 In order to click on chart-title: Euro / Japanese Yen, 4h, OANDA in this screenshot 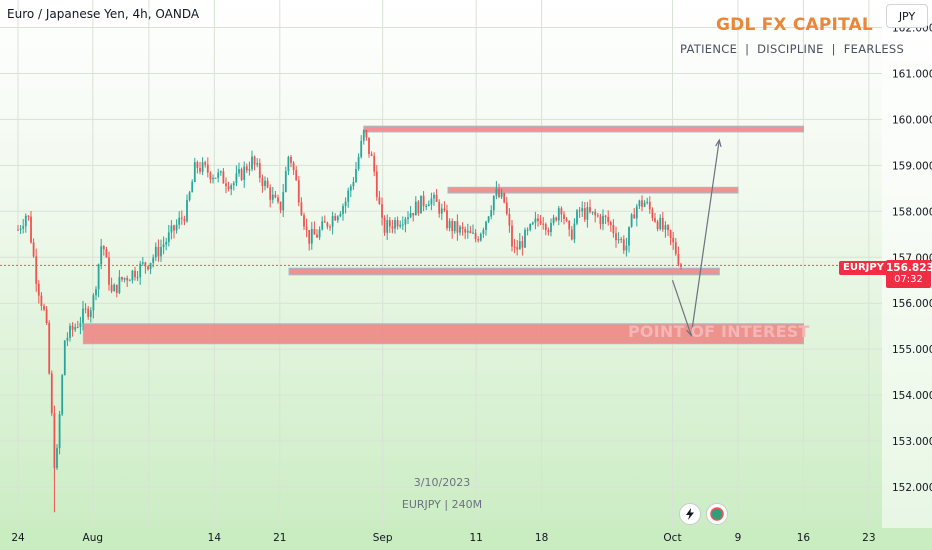, I will do `click(103, 14)`.